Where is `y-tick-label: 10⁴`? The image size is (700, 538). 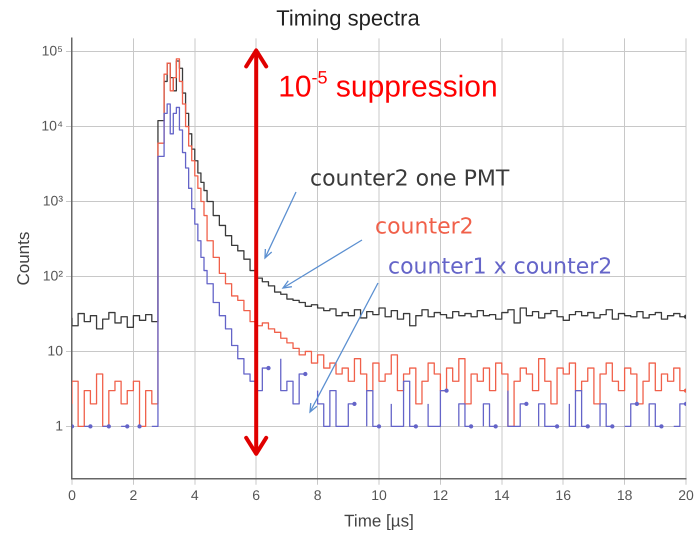 y-tick-label: 10⁴ is located at coordinates (52, 125).